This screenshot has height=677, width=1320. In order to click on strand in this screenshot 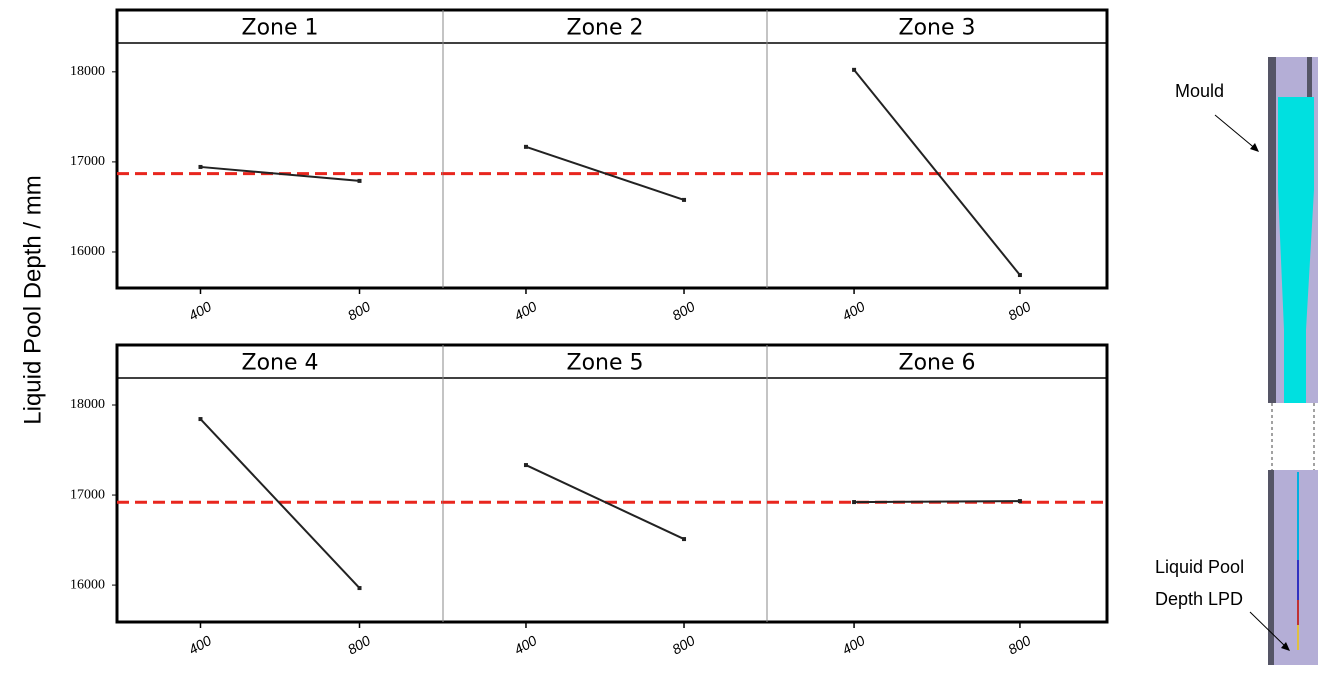, I will do `click(1296, 250)`.